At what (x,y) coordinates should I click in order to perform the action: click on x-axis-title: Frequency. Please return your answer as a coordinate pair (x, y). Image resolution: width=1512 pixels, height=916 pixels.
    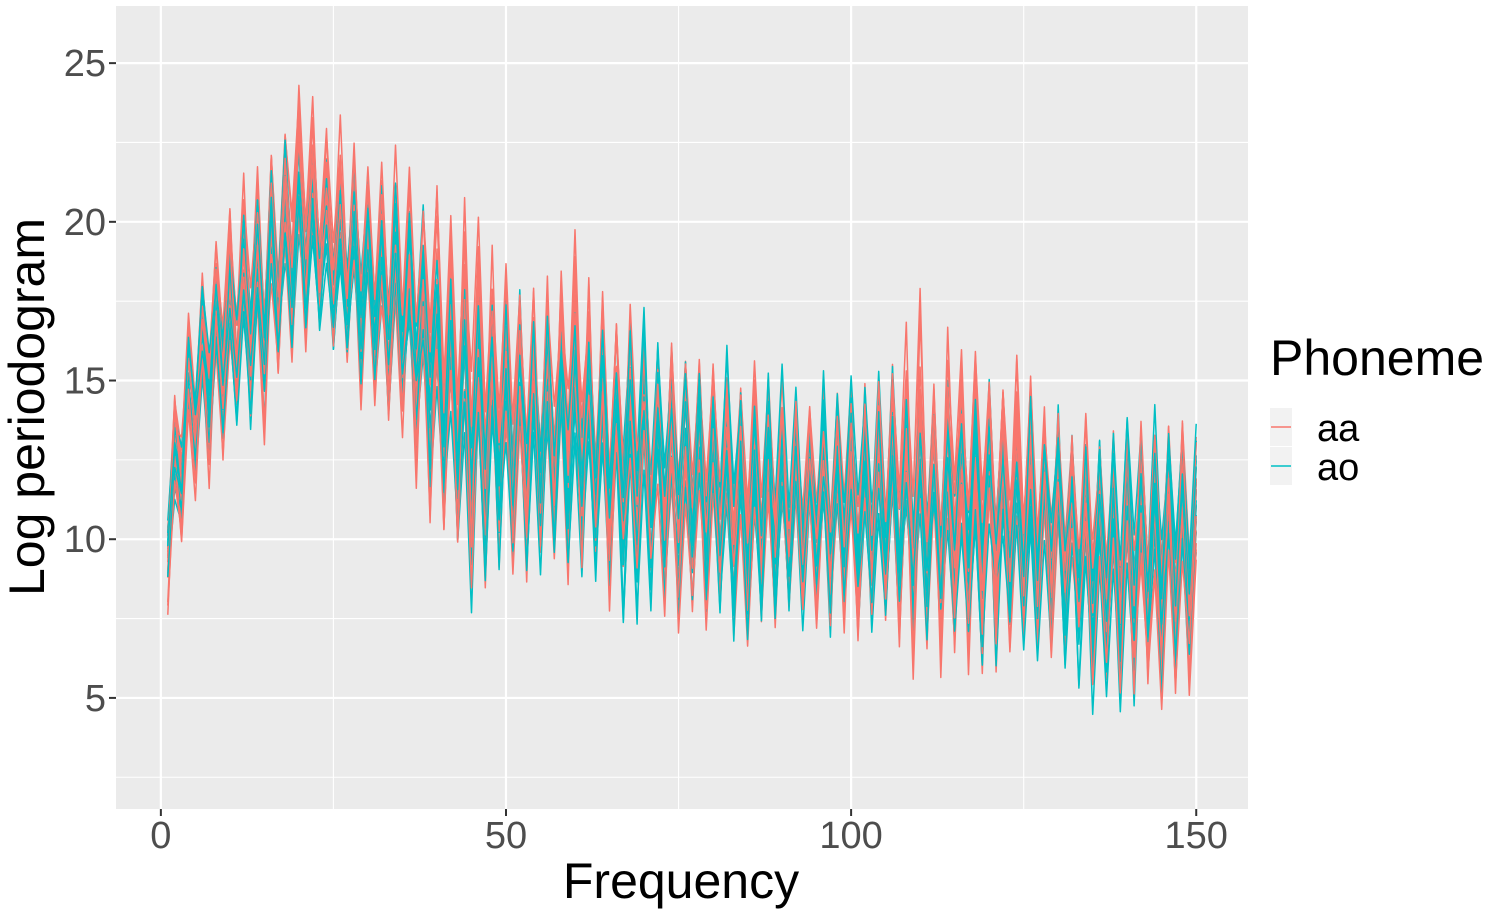
    Looking at the image, I should click on (681, 881).